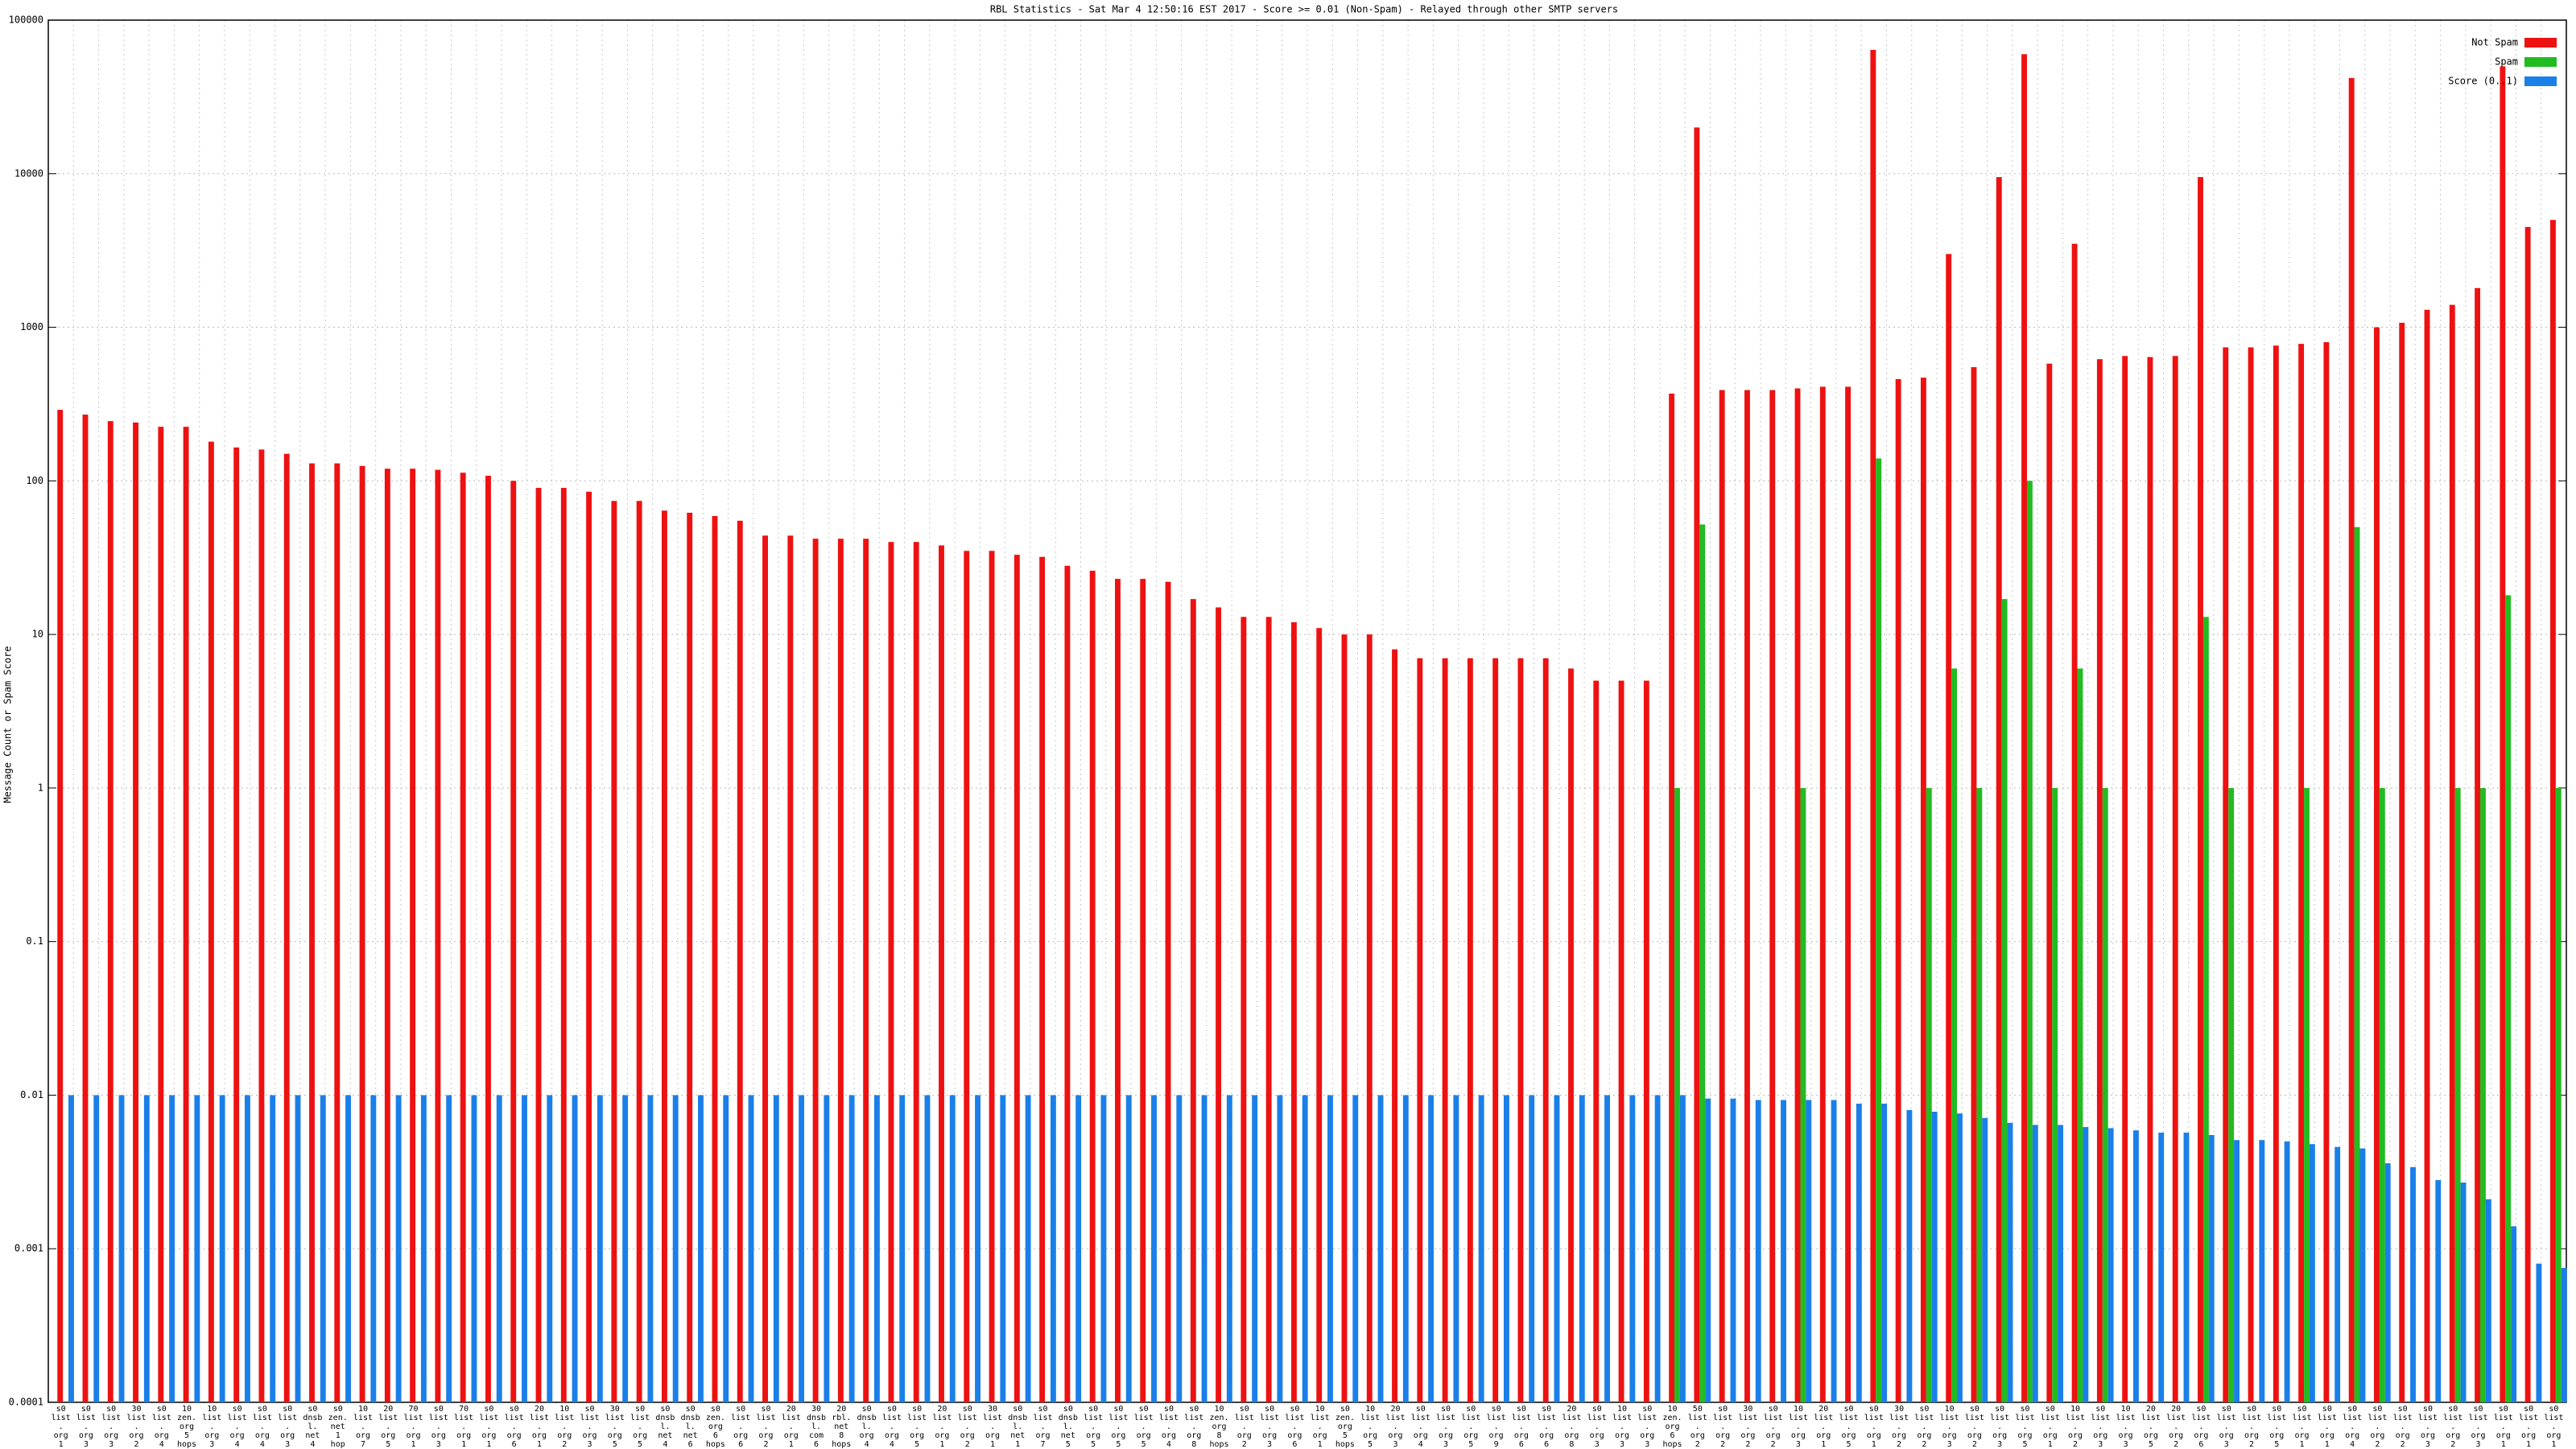 The height and width of the screenshot is (1449, 2576). Describe the element at coordinates (313, 1427) in the screenshot. I see `x-tick-label: s0 dnsbl. net 4 hops` at that location.